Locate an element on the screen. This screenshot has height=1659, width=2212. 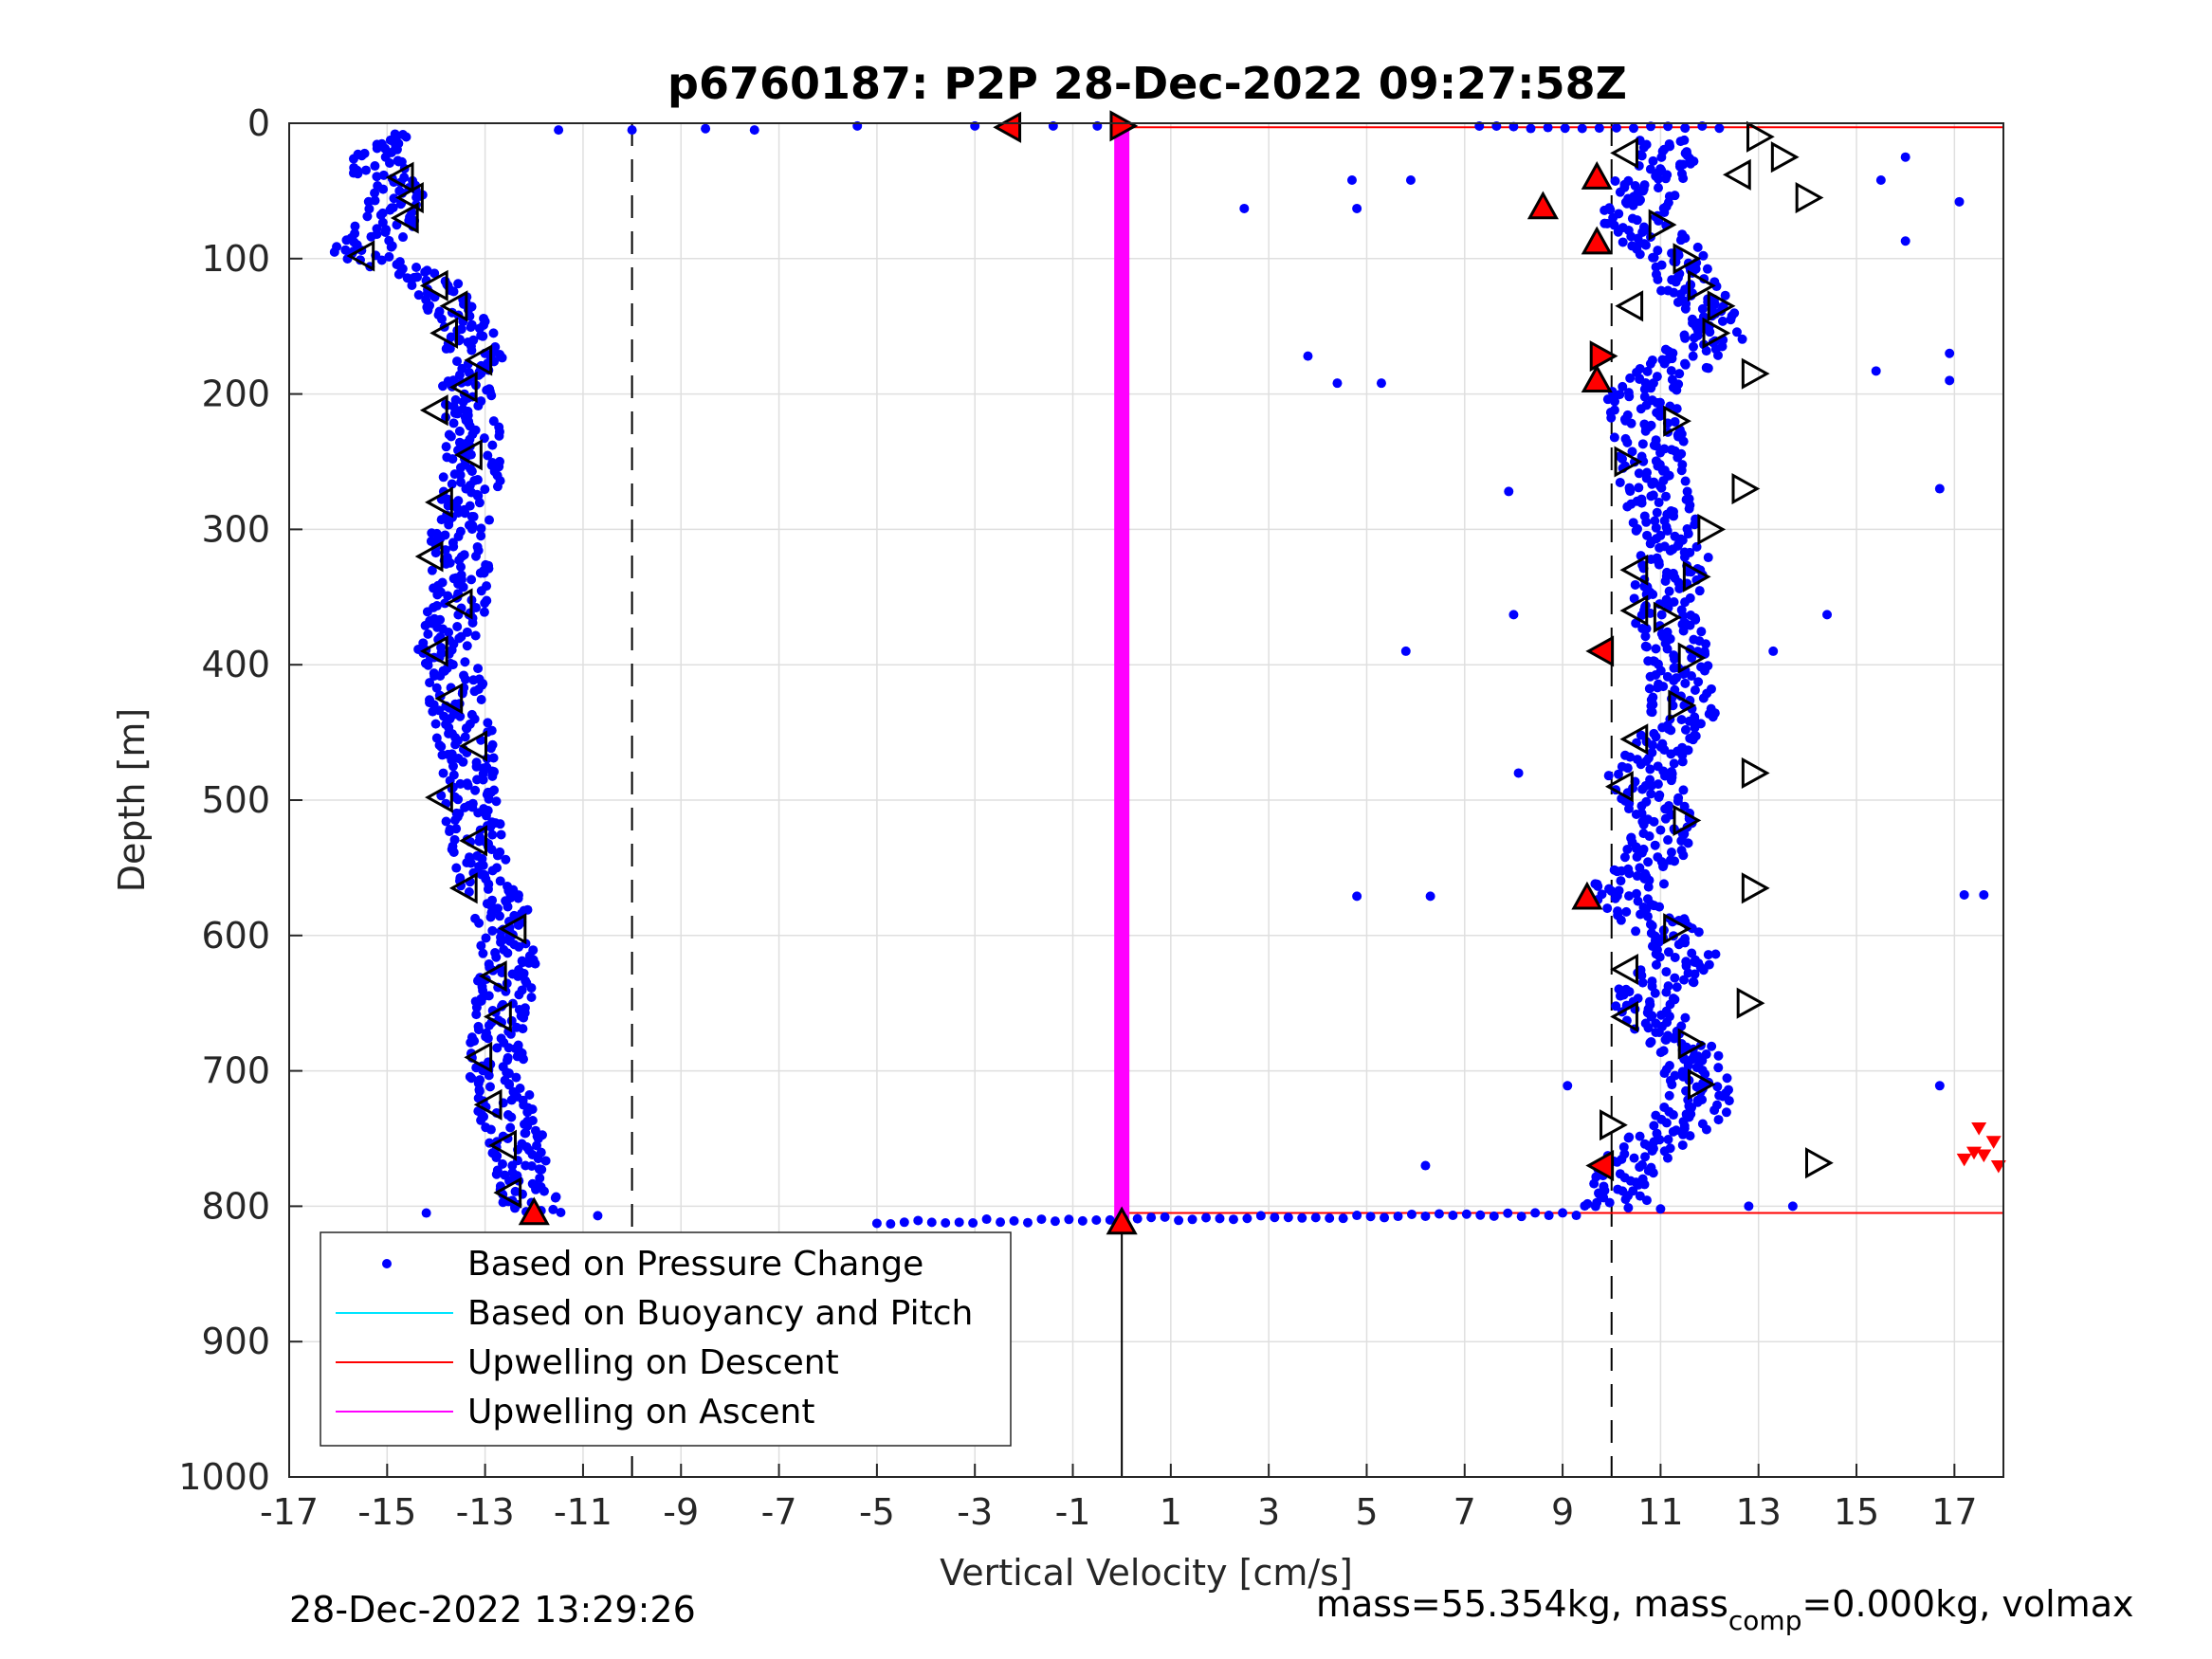
y-tick-label: 200 is located at coordinates (235, 394).